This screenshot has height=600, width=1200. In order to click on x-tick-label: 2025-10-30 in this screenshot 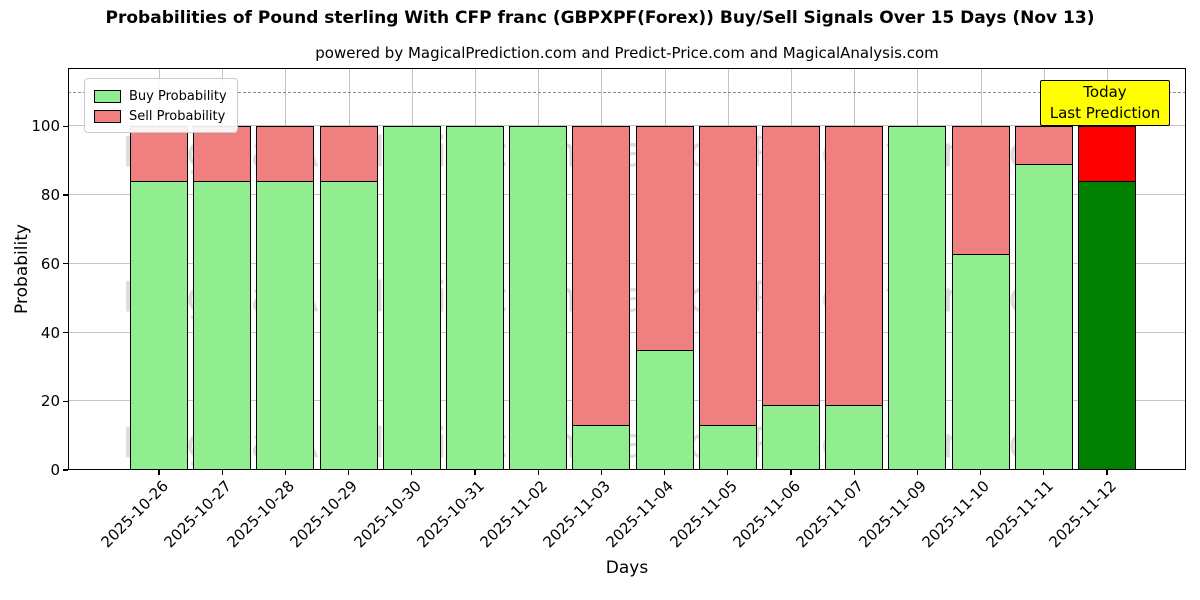, I will do `click(387, 514)`.